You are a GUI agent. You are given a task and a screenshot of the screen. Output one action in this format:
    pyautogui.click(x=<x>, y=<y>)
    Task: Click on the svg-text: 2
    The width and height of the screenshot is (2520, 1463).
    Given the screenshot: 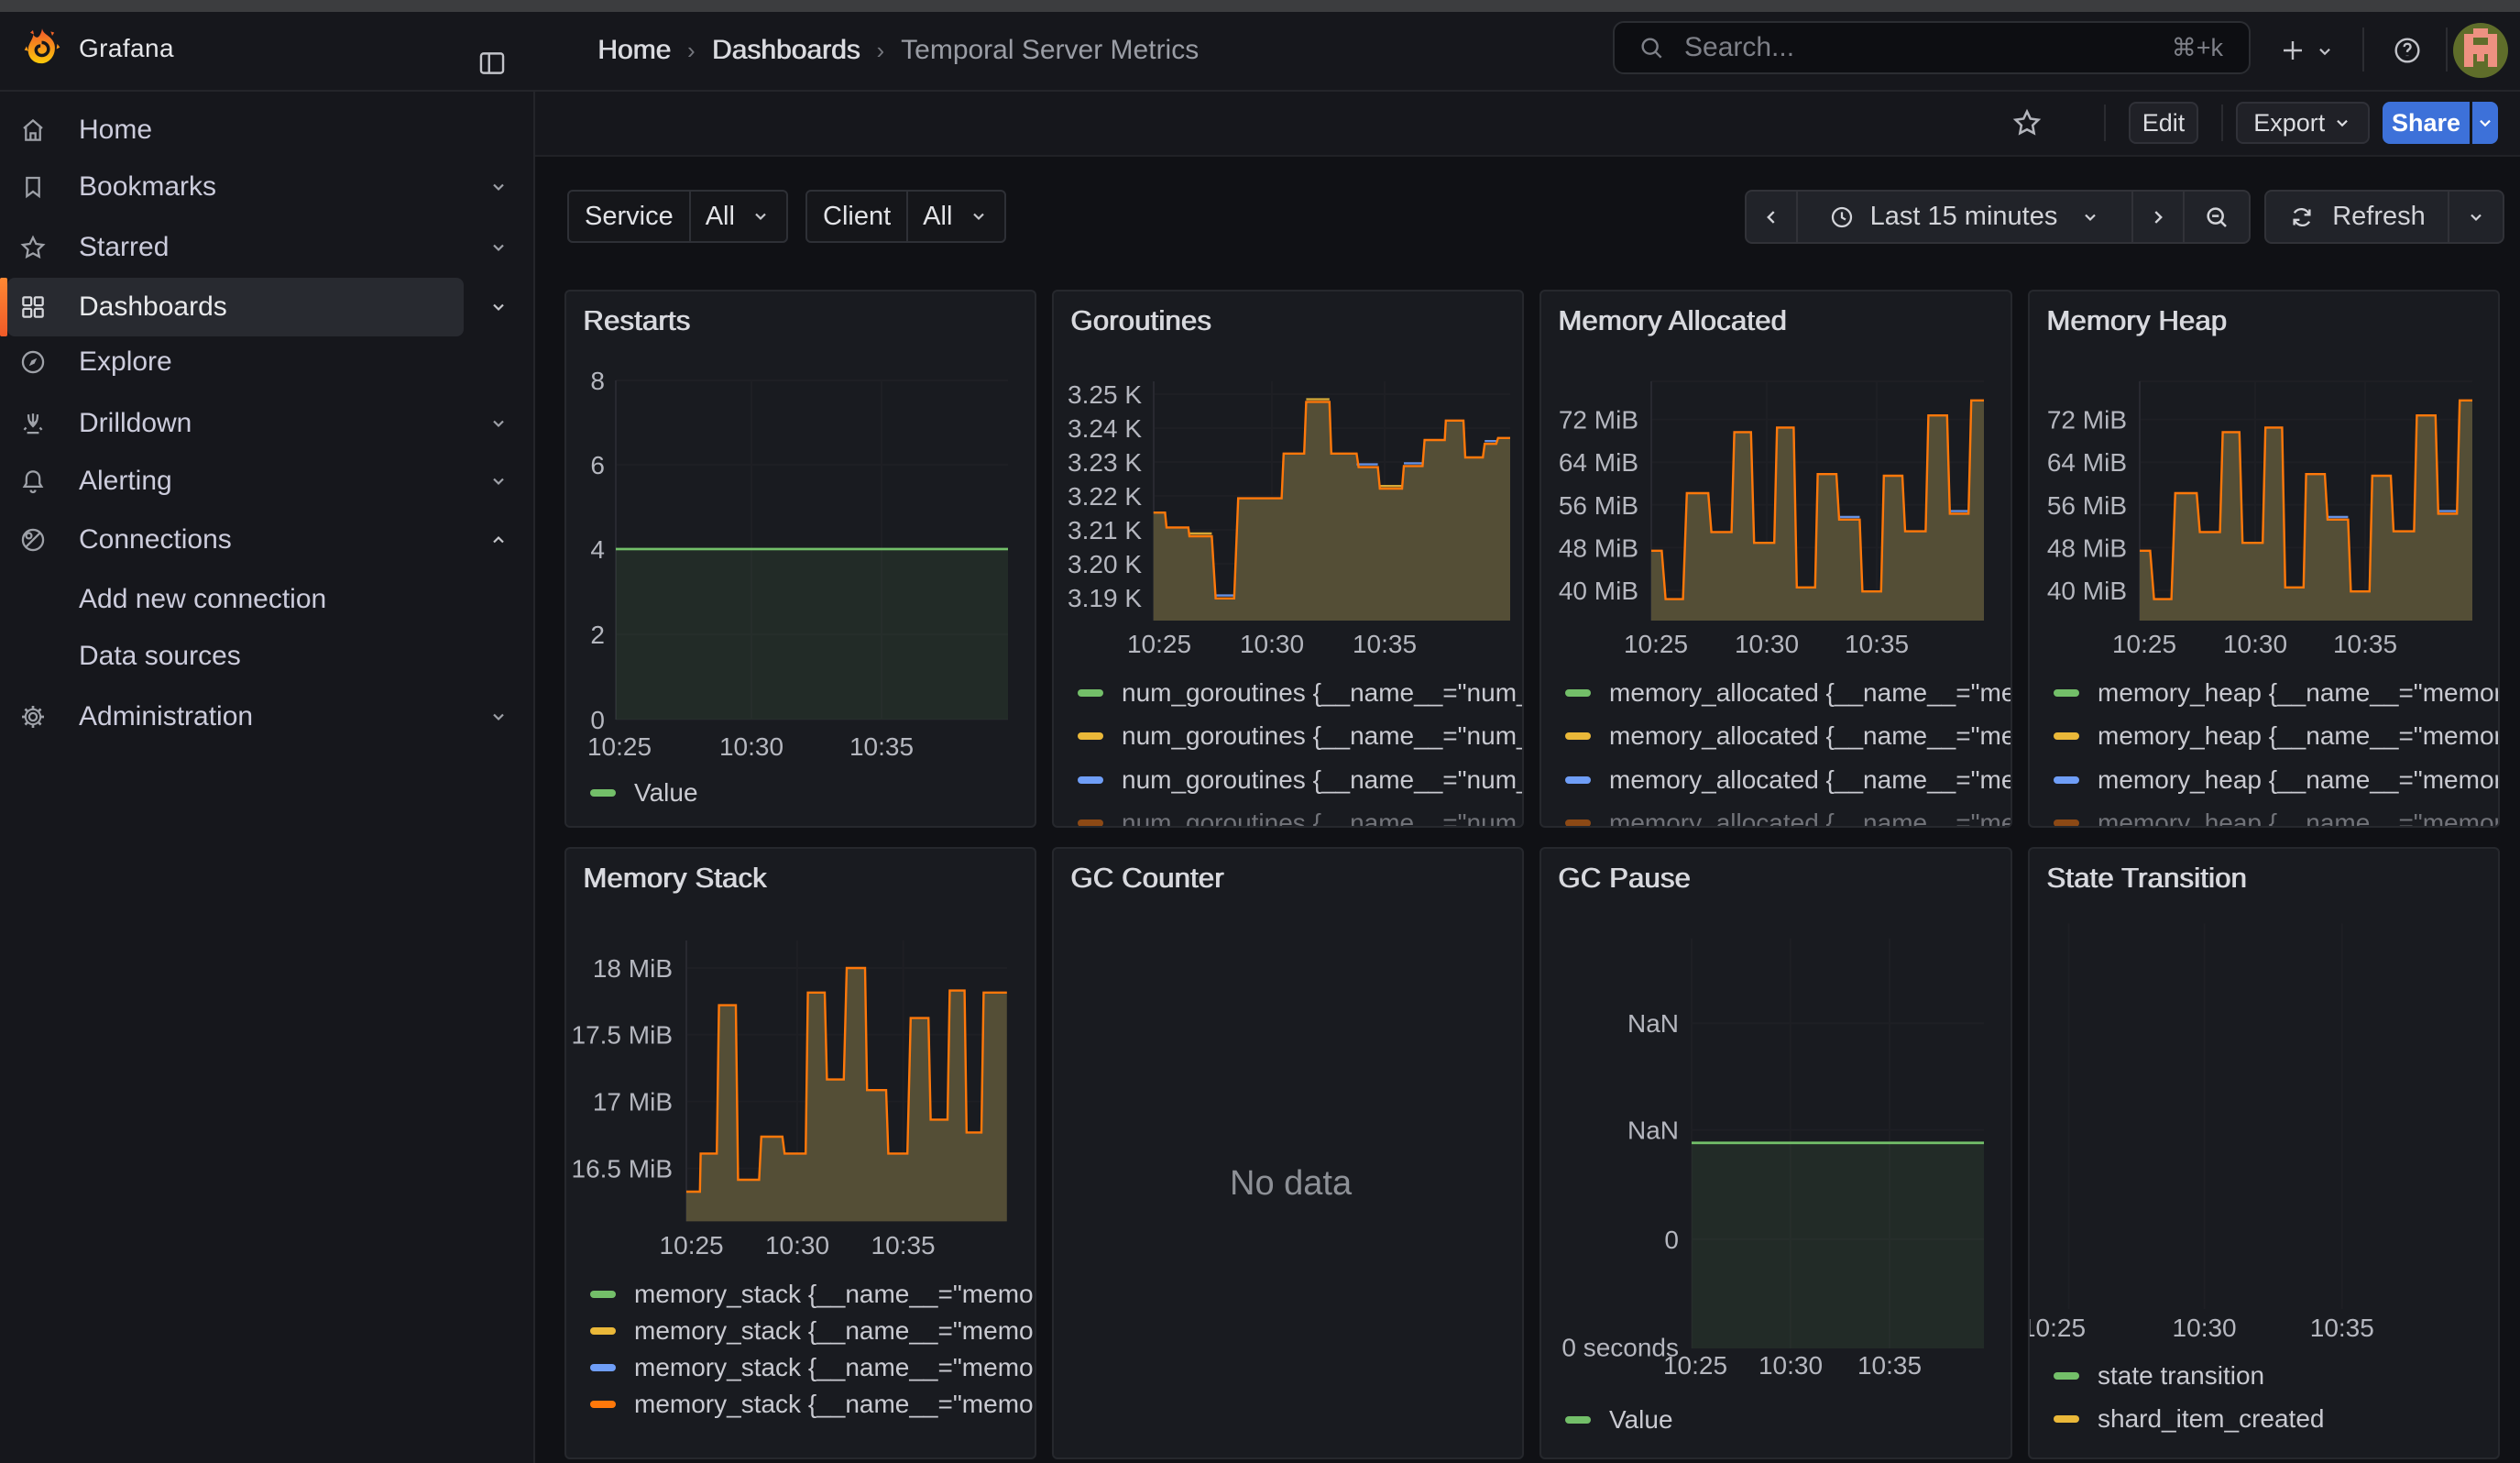 What is the action you would take?
    pyautogui.click(x=597, y=635)
    